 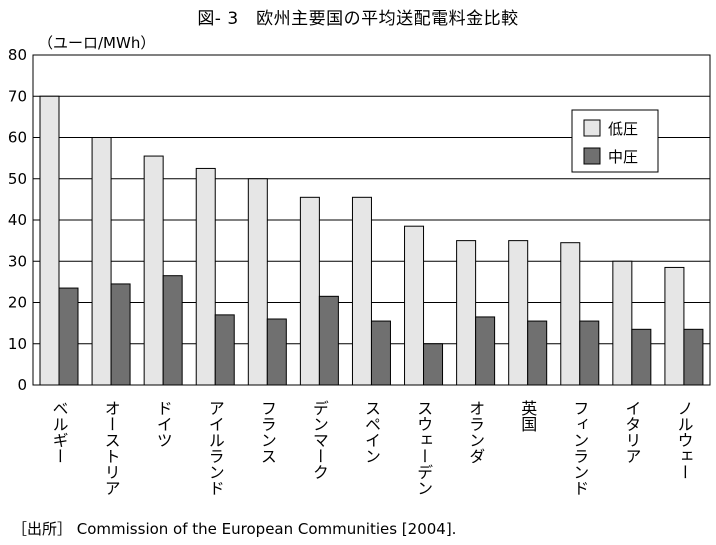 I want to click on legend-label: 中圧, so click(x=623, y=157).